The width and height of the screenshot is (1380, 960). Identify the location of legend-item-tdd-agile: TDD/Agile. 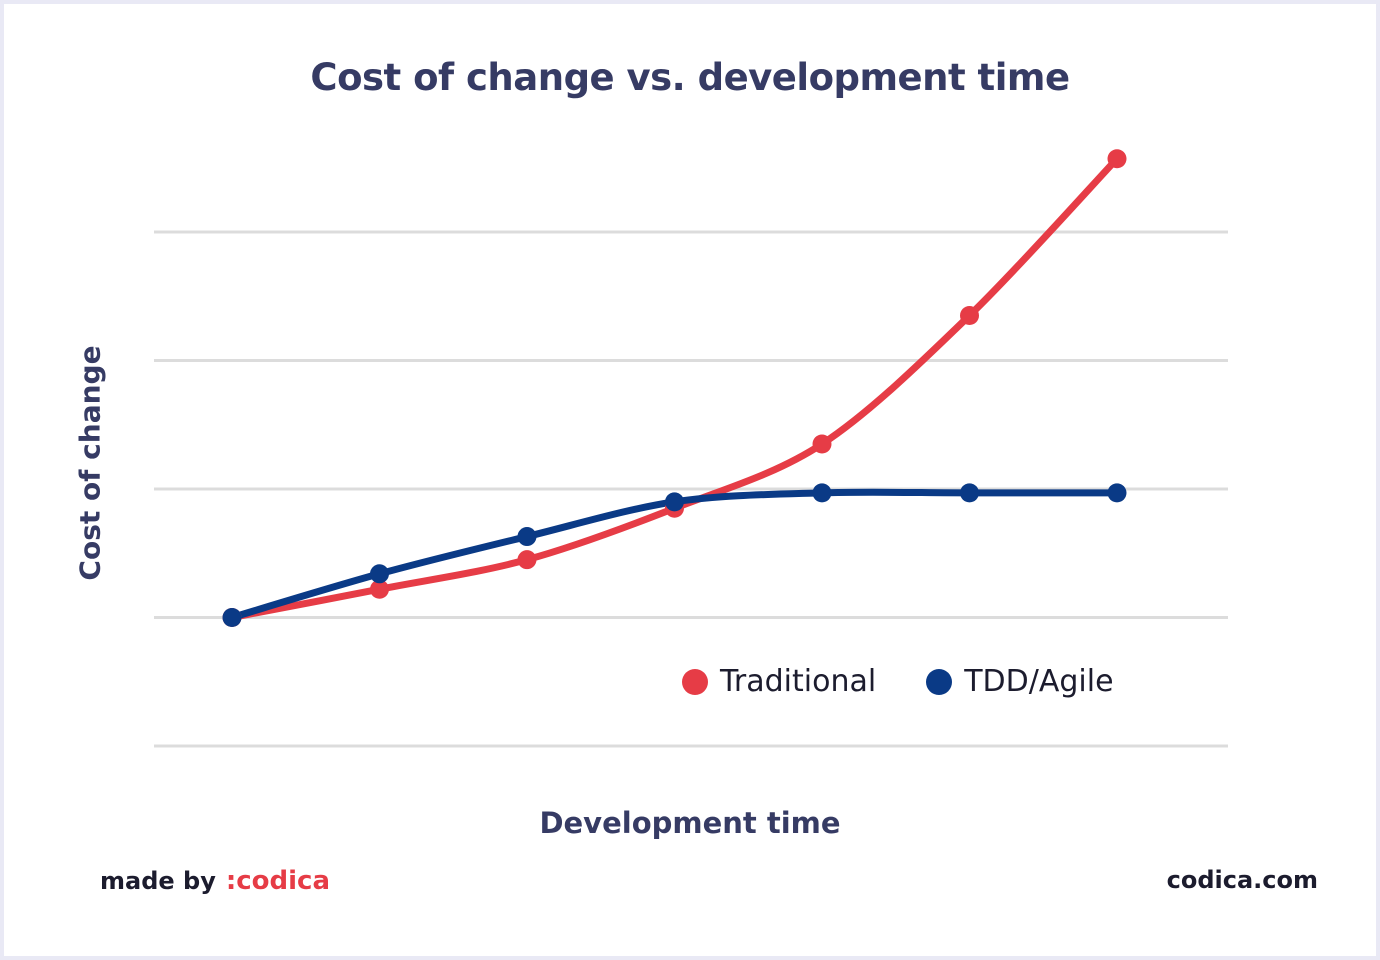
(1020, 681).